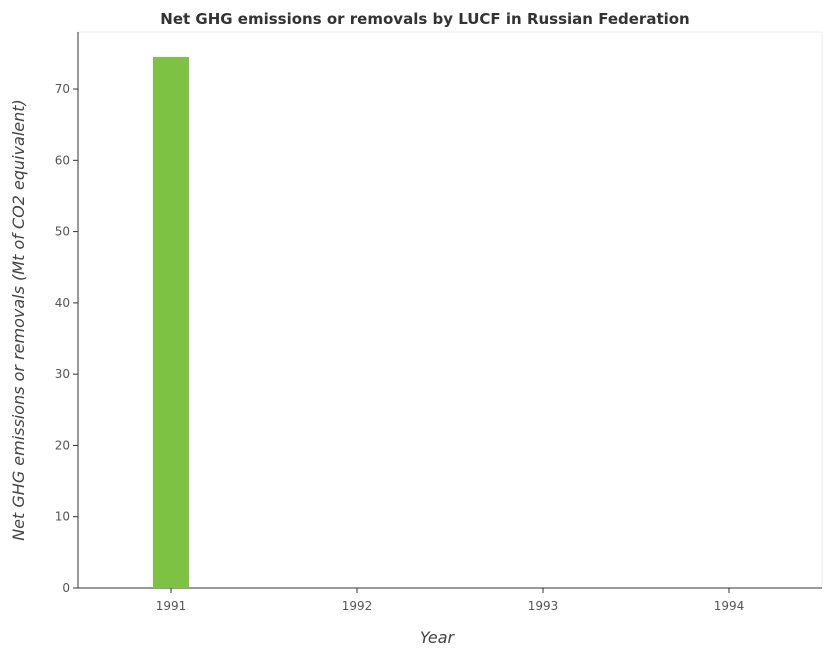 The image size is (829, 654). I want to click on y-tick-label: 50, so click(62, 232).